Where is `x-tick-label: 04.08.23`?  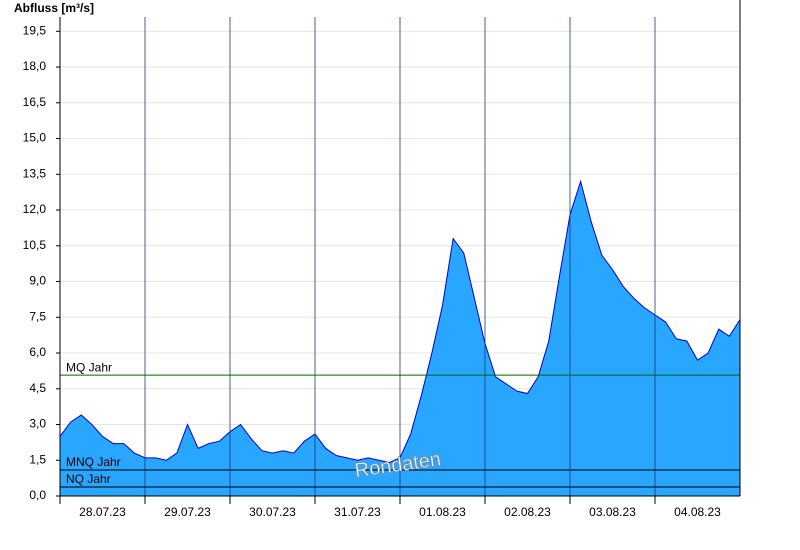 x-tick-label: 04.08.23 is located at coordinates (697, 512).